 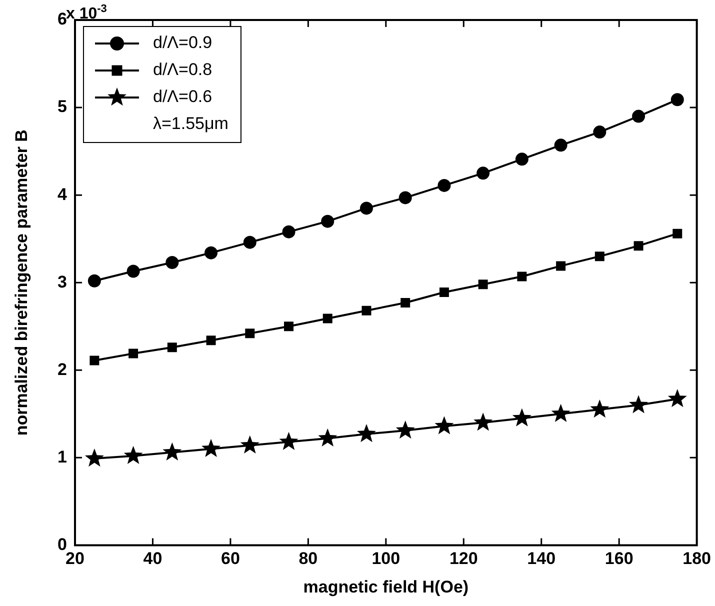 What do you see at coordinates (62, 456) in the screenshot?
I see `y-tick-label: 1` at bounding box center [62, 456].